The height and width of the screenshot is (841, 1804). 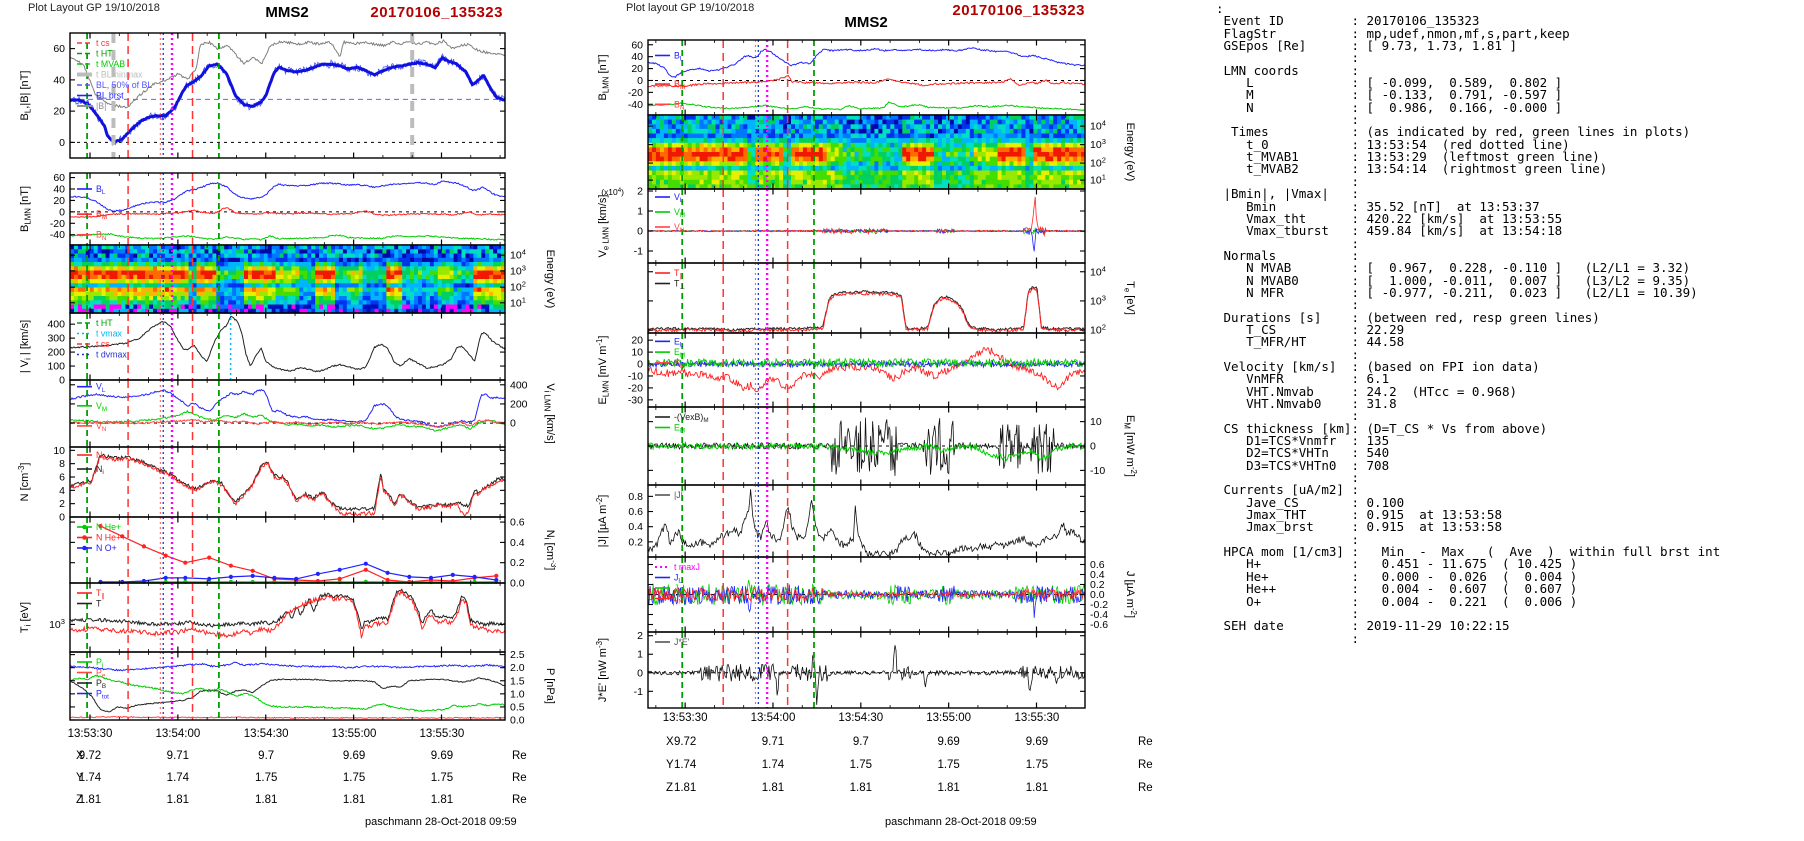 I want to click on svg-text: BLMN [nT], so click(x=26, y=209).